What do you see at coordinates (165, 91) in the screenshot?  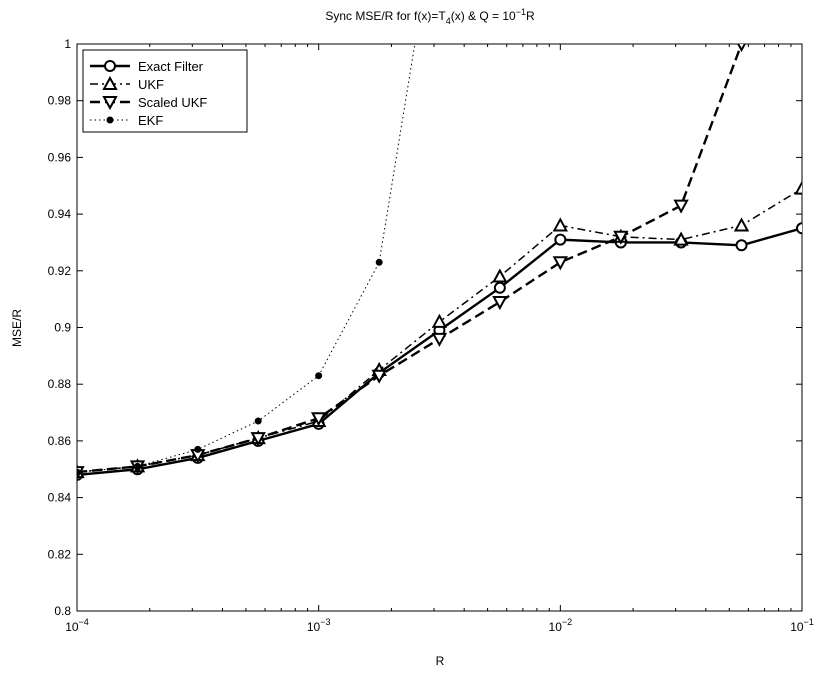 I see `legend: Exact Filter UKF Scaled UKF EKF` at bounding box center [165, 91].